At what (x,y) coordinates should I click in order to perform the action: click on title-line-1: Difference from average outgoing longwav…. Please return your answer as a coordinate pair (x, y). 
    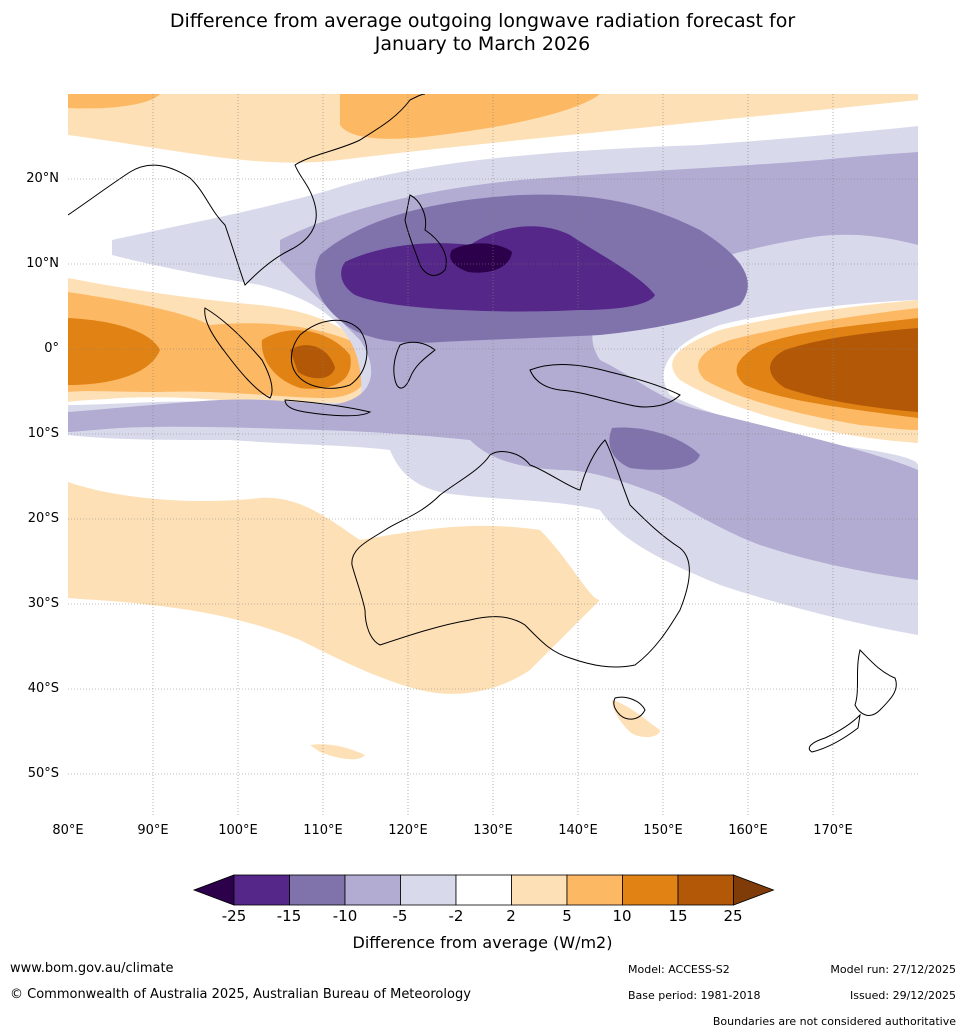
    Looking at the image, I should click on (482, 21).